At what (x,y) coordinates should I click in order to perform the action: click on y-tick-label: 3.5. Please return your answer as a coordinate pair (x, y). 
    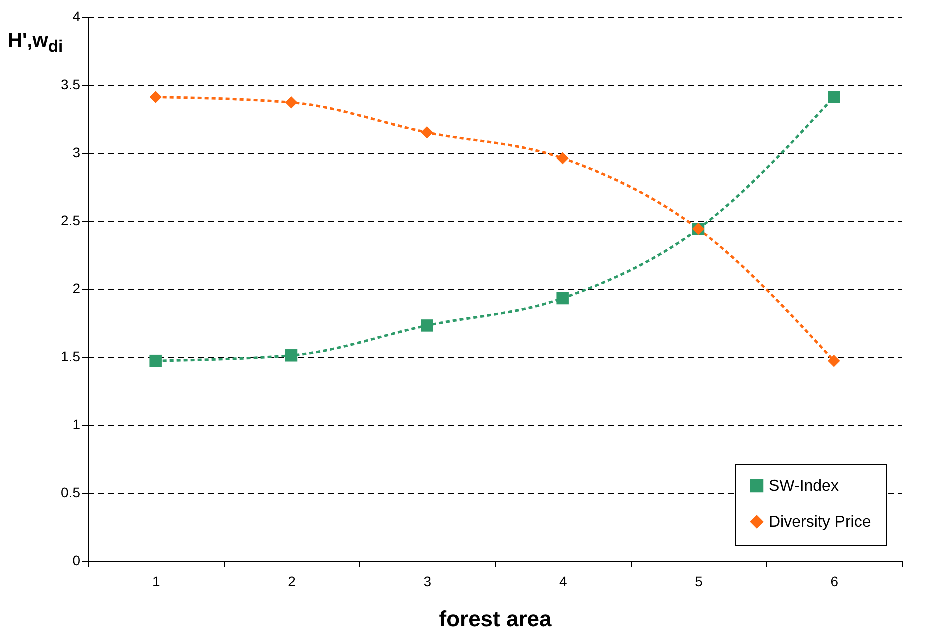
    Looking at the image, I should click on (71, 84).